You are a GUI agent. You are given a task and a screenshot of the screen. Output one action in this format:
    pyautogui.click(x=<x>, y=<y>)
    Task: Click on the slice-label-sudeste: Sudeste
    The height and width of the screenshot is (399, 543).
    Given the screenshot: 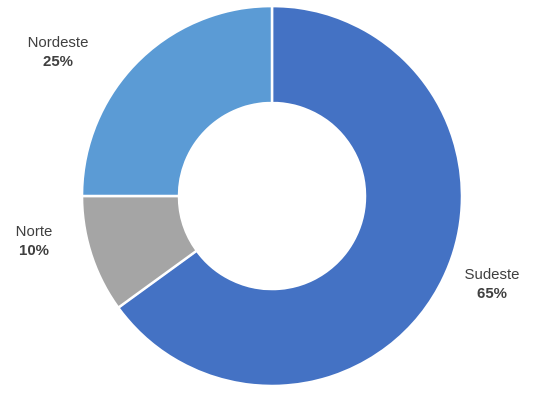 What is the action you would take?
    pyautogui.click(x=491, y=274)
    